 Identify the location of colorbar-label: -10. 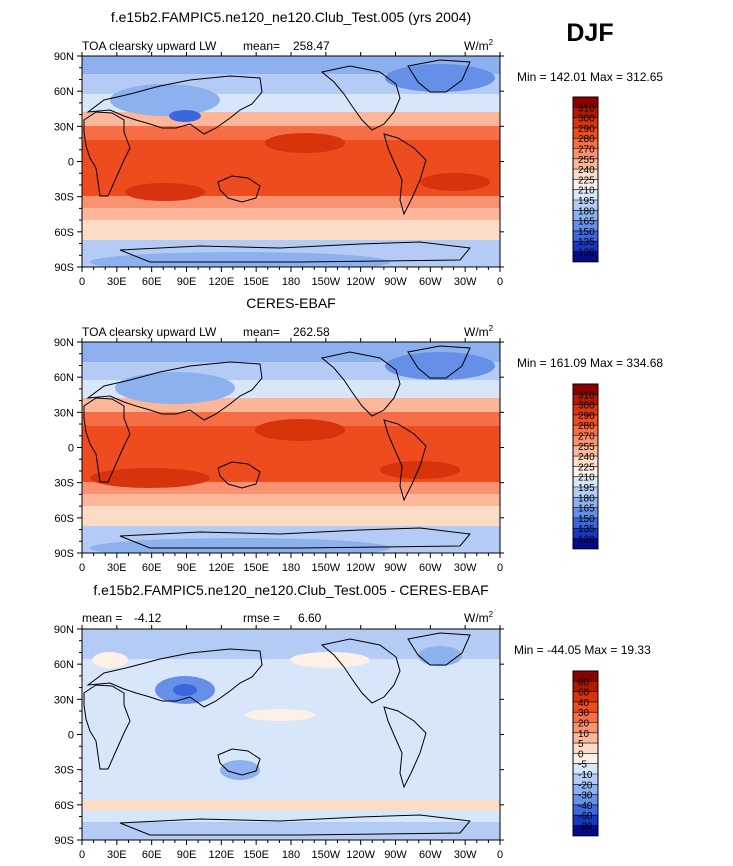
(585, 775).